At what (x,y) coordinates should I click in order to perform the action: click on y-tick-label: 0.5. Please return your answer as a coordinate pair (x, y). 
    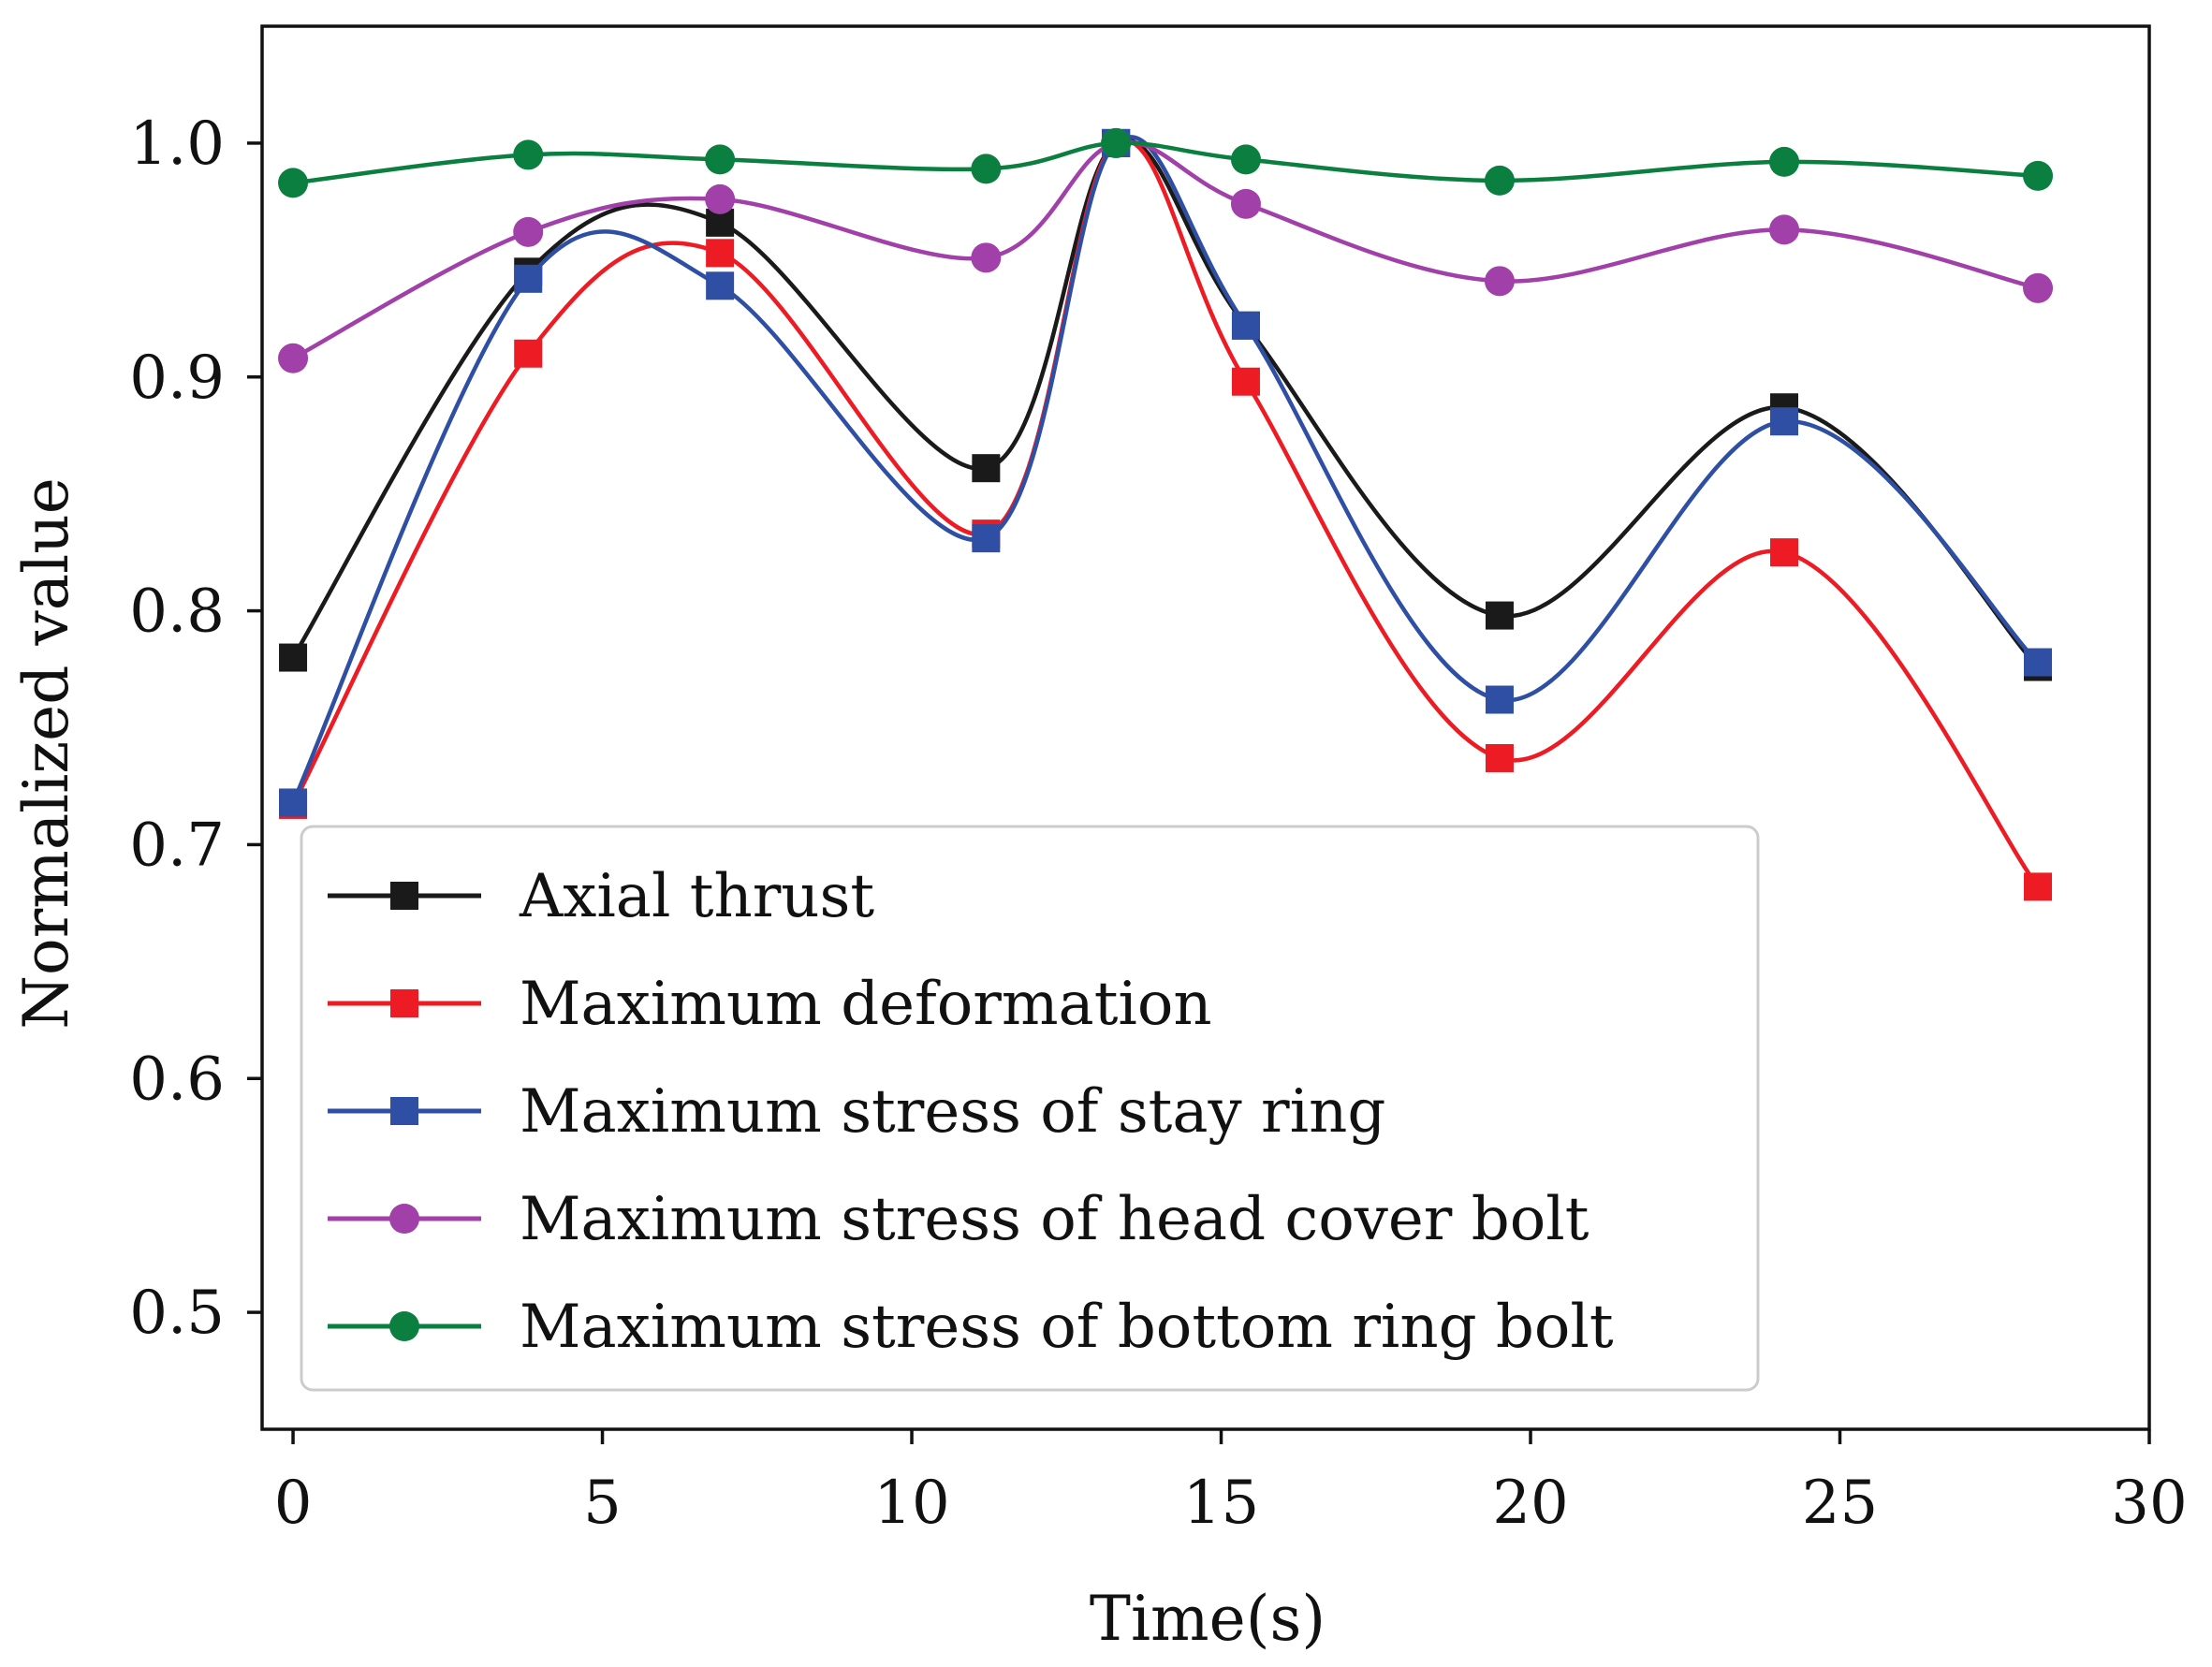
    Looking at the image, I should click on (177, 1313).